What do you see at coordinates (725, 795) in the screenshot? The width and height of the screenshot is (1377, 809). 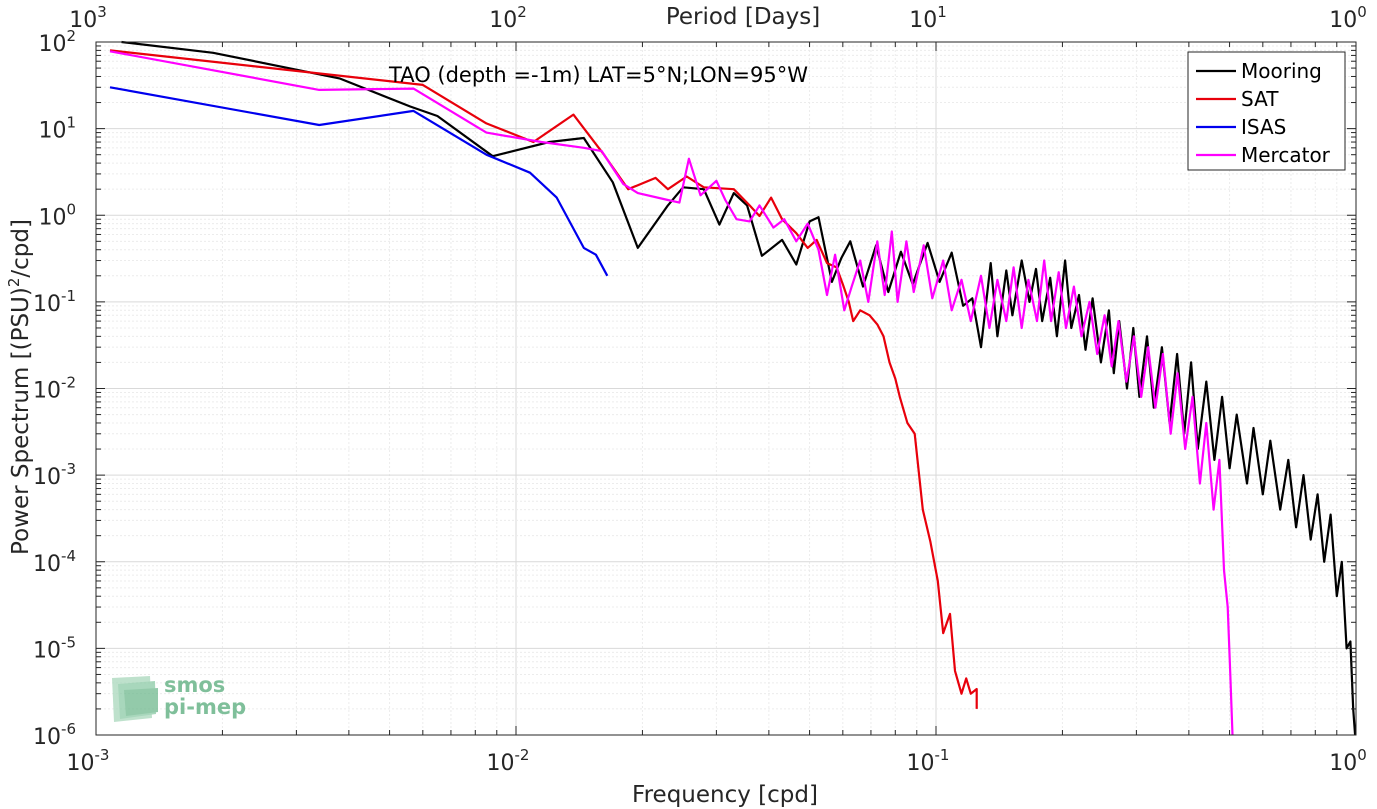 I see `x-axis-label: Frequency [cpd]` at bounding box center [725, 795].